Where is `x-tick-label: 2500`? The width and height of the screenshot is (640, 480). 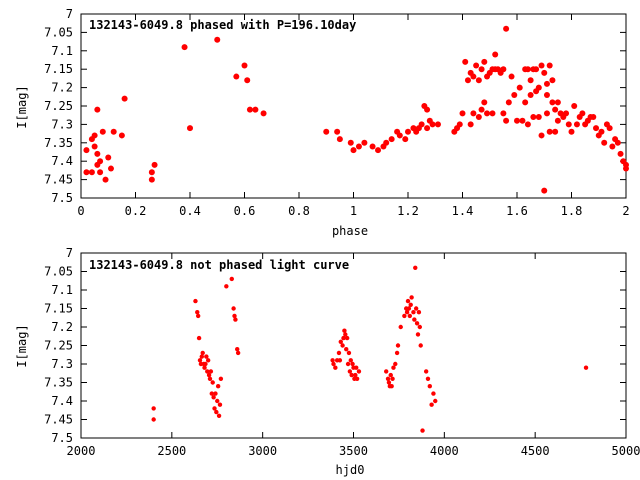
x-tick-label: 2500 is located at coordinates (171, 451).